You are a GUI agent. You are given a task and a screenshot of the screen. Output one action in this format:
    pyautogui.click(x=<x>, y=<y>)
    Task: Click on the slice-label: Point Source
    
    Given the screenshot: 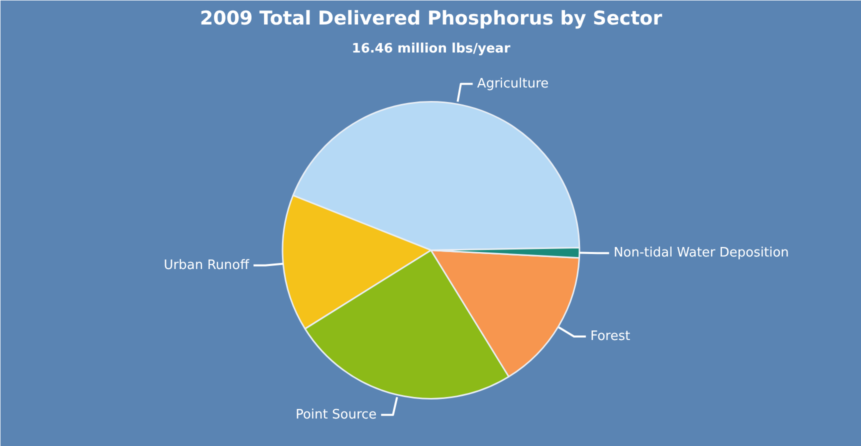 What is the action you would take?
    pyautogui.click(x=336, y=414)
    